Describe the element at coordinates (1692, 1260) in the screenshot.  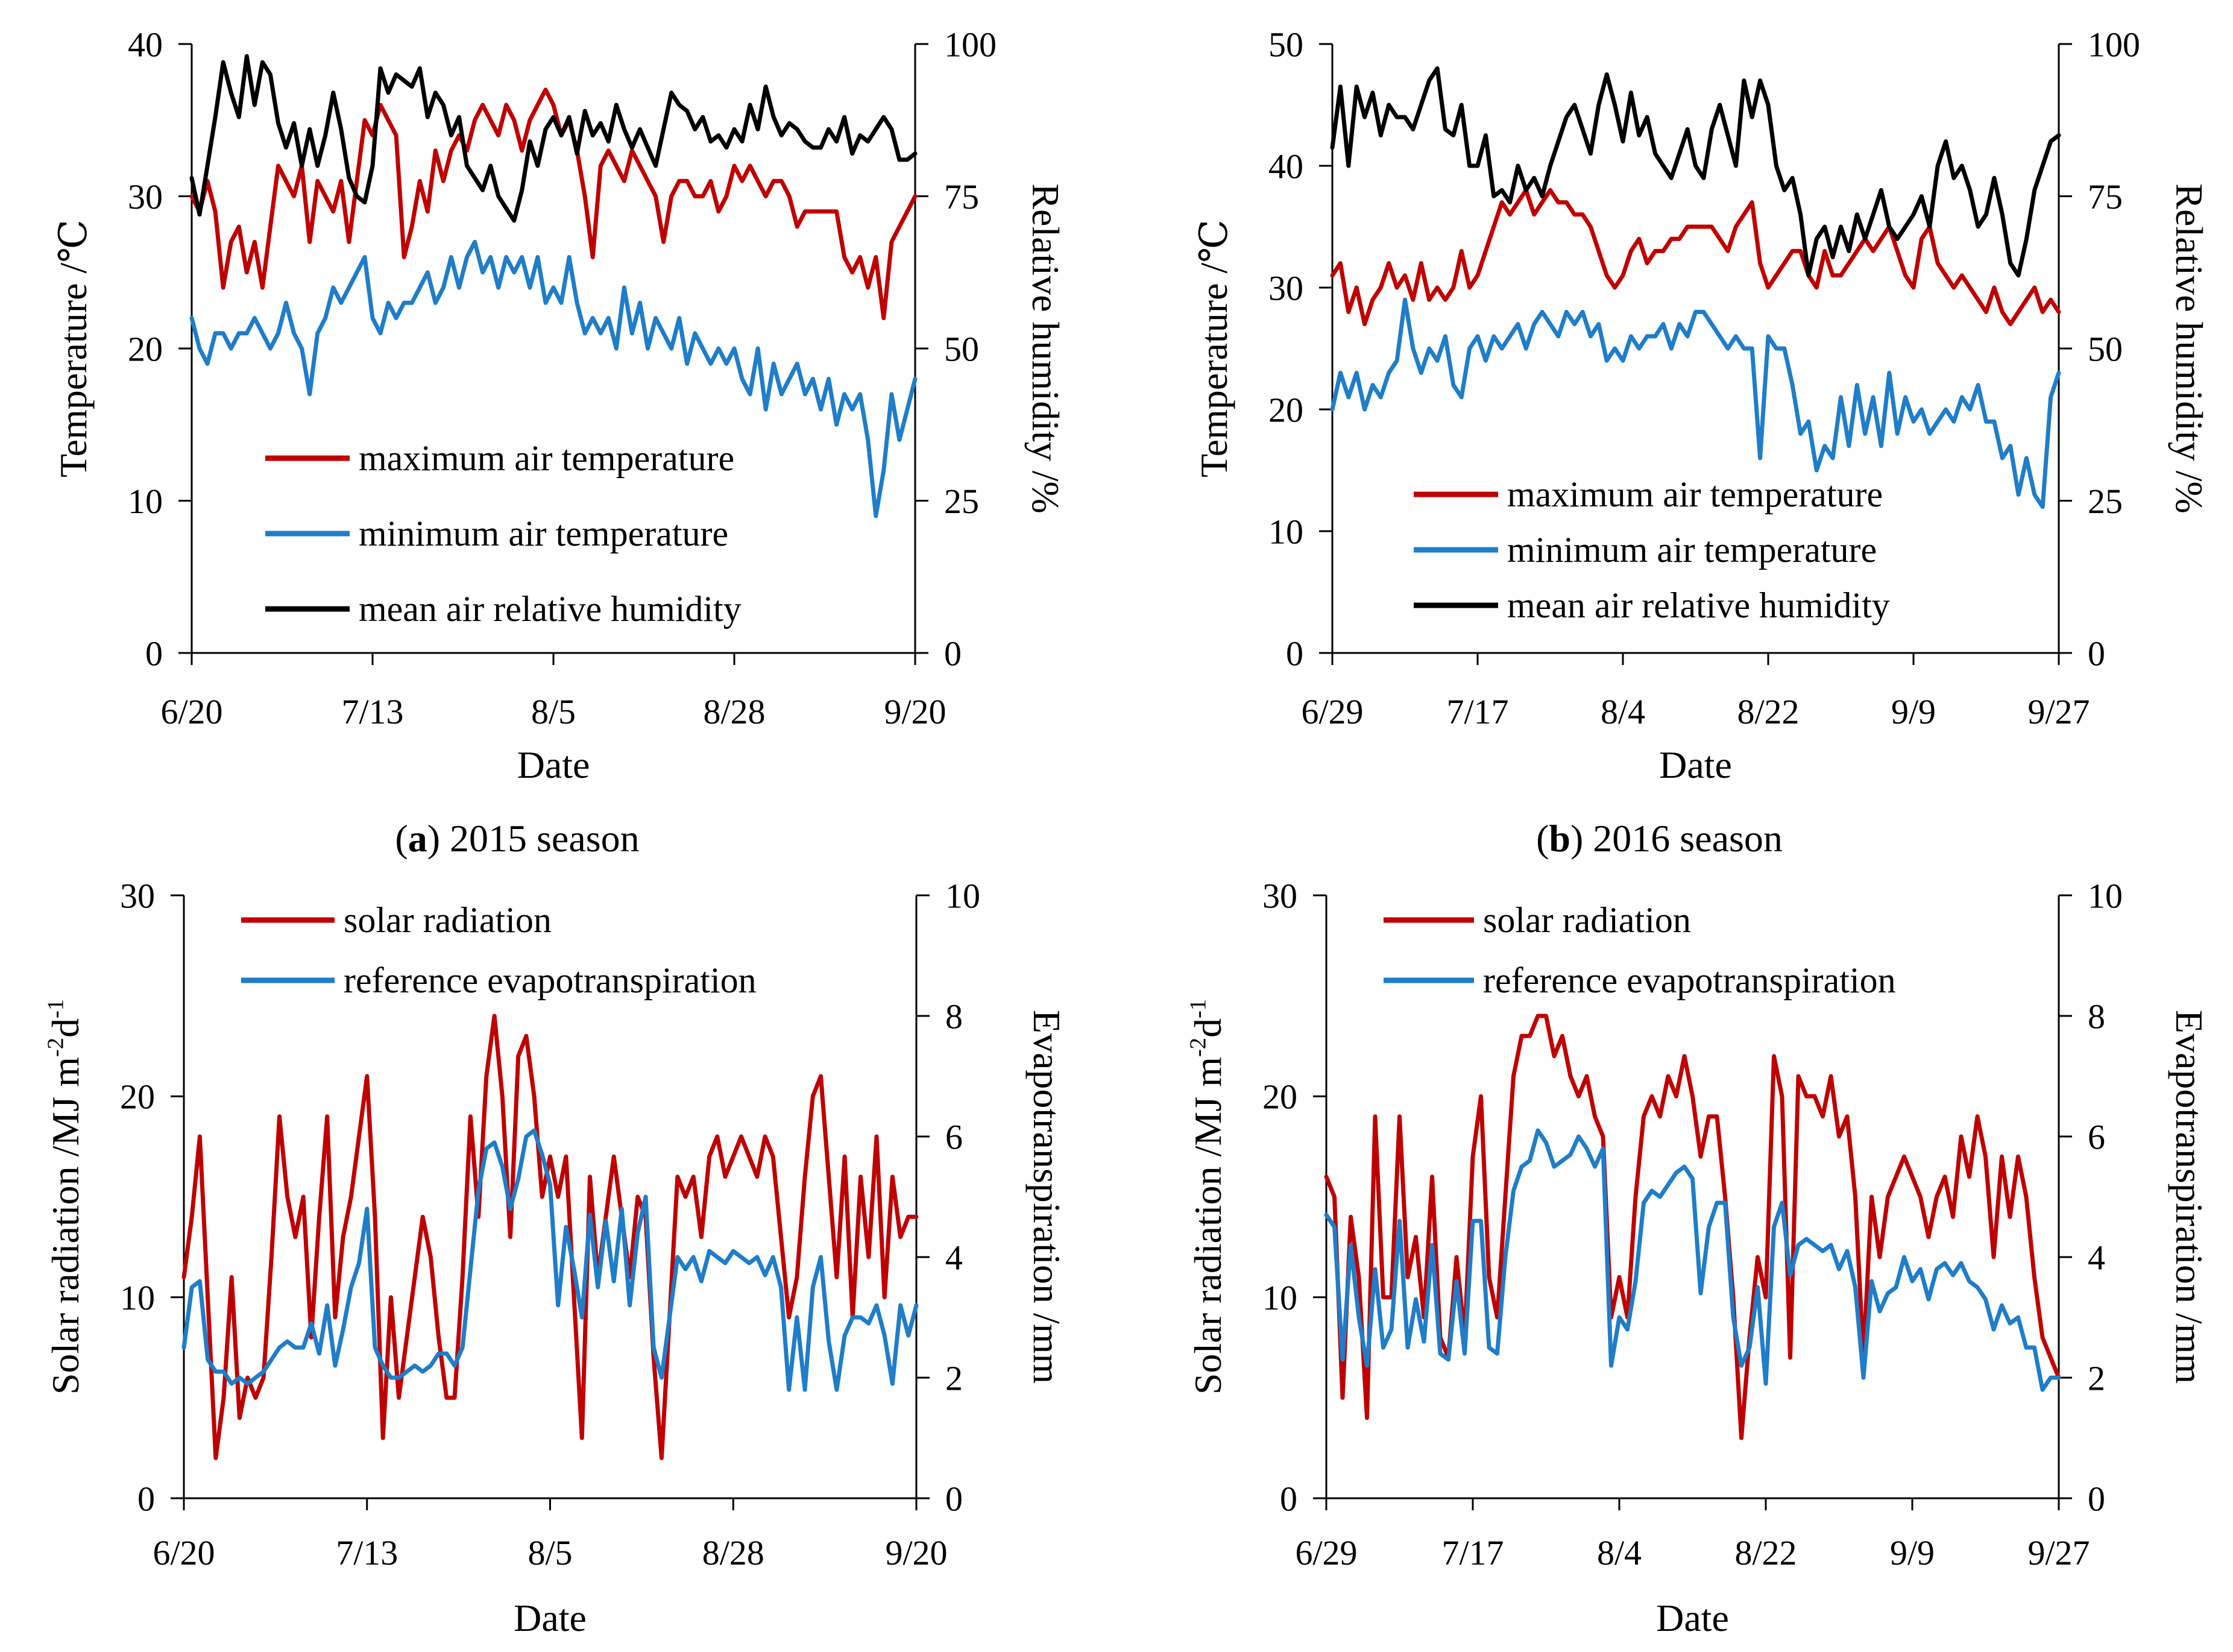
I see `series-line-reference-evapotranspiration` at that location.